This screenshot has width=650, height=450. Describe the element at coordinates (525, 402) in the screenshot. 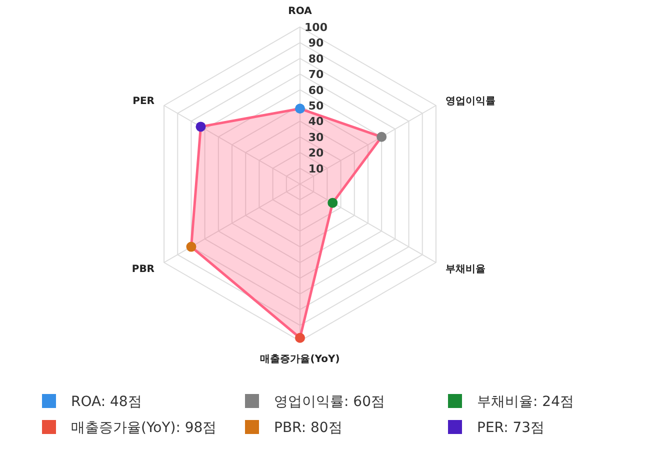

I see `text: 부채비율: 24점` at that location.